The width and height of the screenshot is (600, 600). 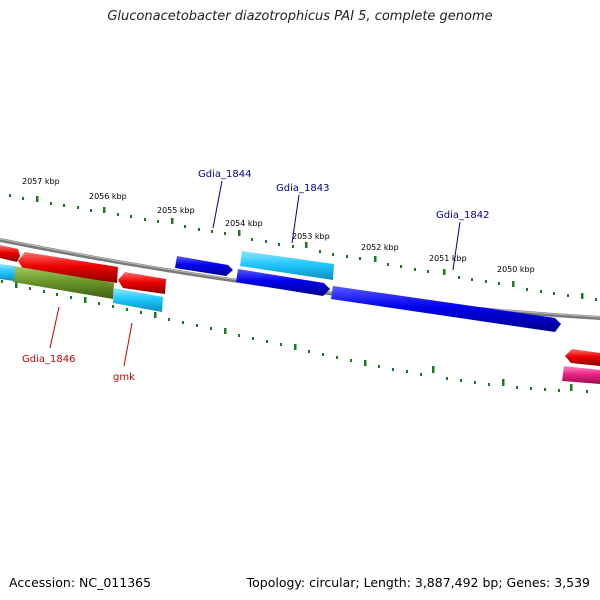 I want to click on gene-label-gdia-1843: Gdia_1843, so click(x=302, y=188).